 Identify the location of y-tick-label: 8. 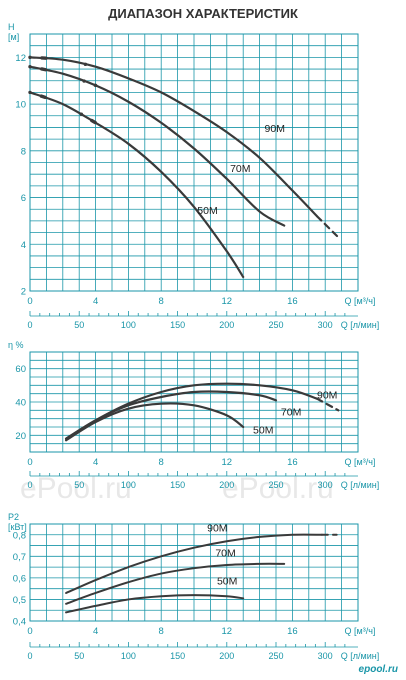
(23, 151).